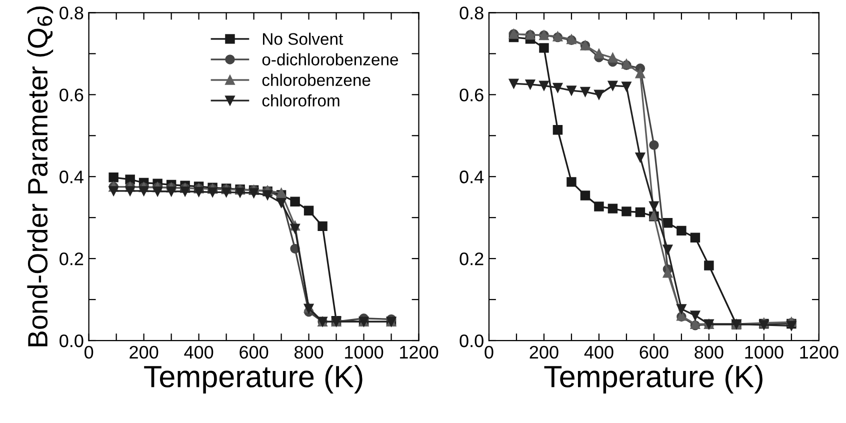 The image size is (846, 423). What do you see at coordinates (330, 59) in the screenshot?
I see `legend-label: o-dichlorobenzene` at bounding box center [330, 59].